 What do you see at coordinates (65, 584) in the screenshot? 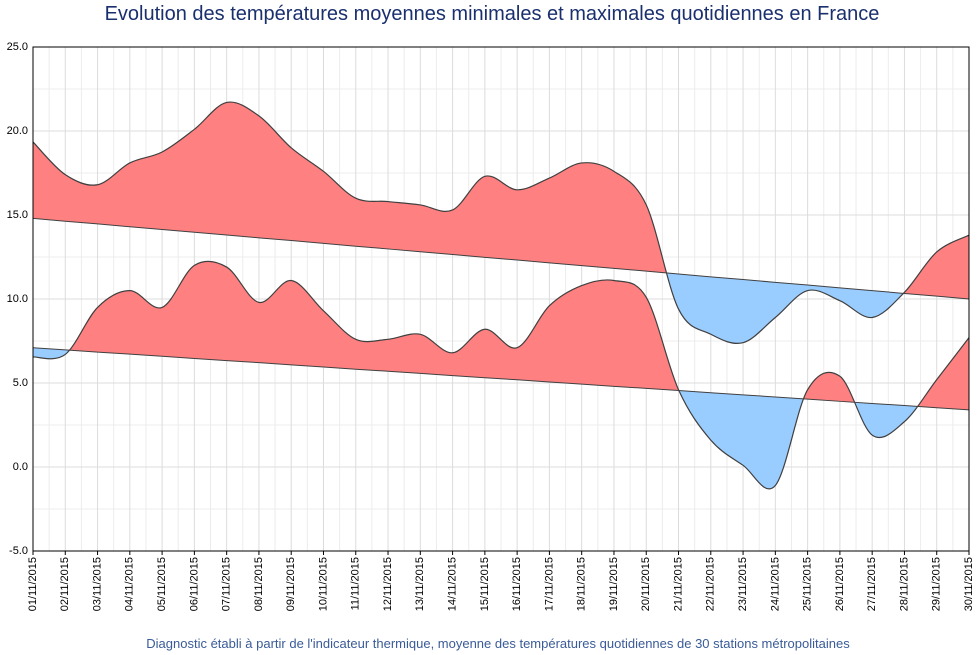
I see `x-tick-label: 02/11/2015` at bounding box center [65, 584].